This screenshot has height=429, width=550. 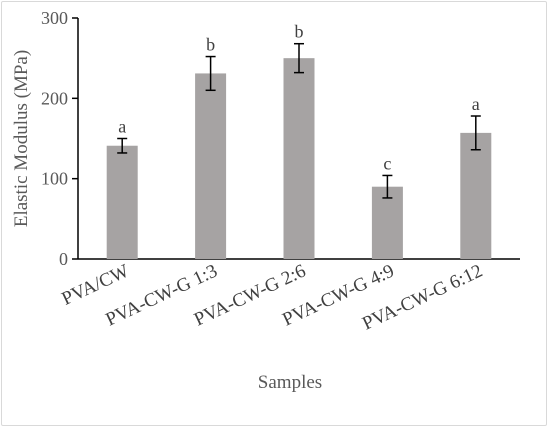 I want to click on y-tick-label-2: 200, so click(x=54, y=98).